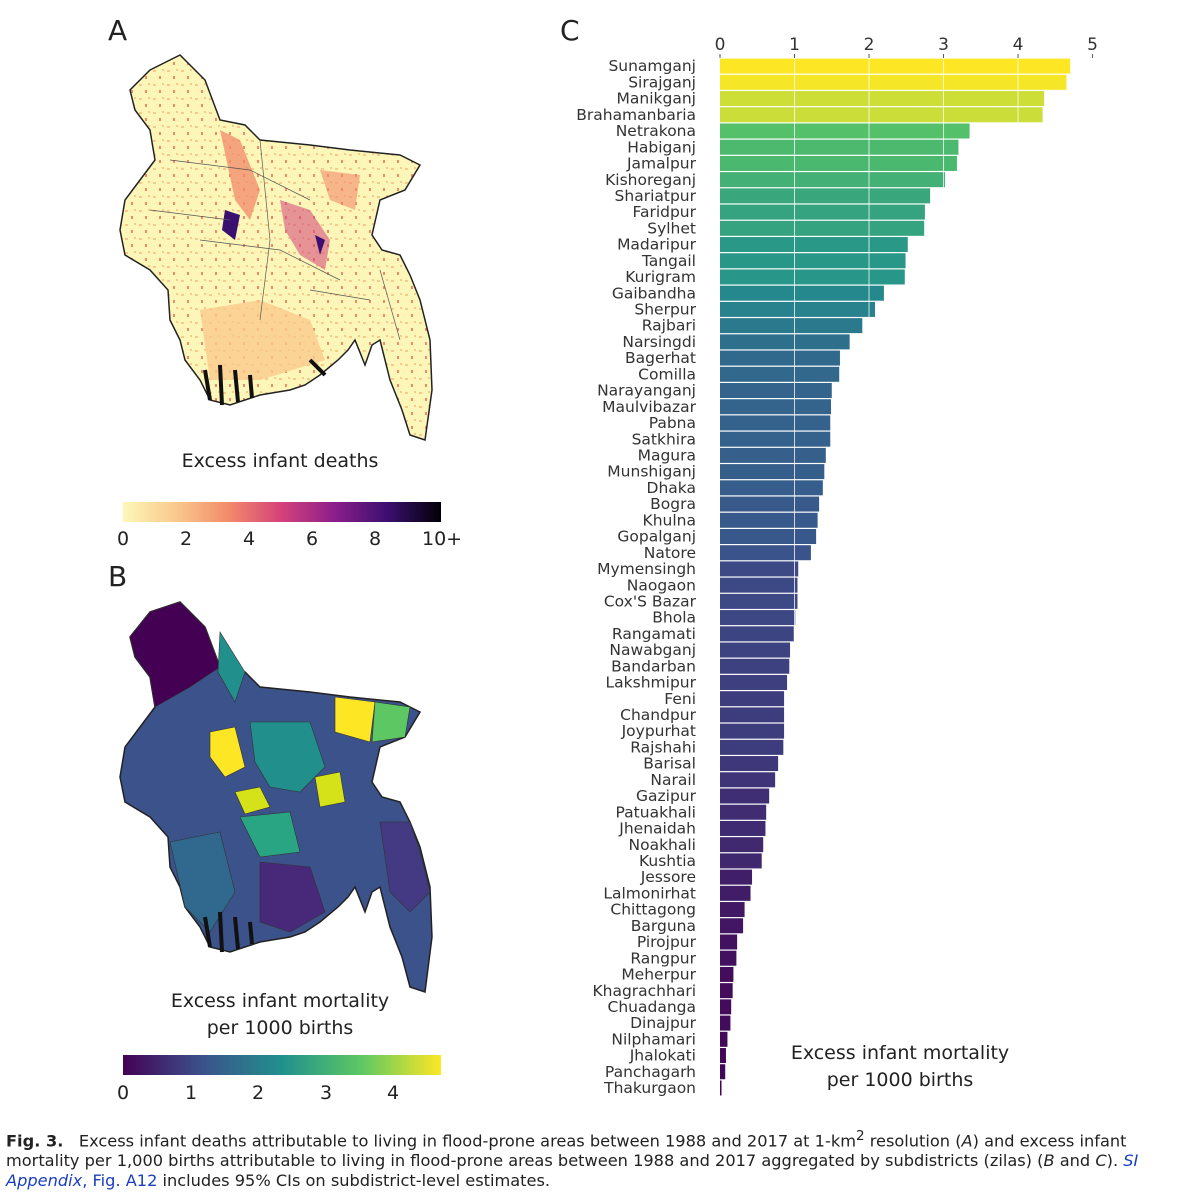  I want to click on colorbar-b-tick: 3, so click(326, 1093).